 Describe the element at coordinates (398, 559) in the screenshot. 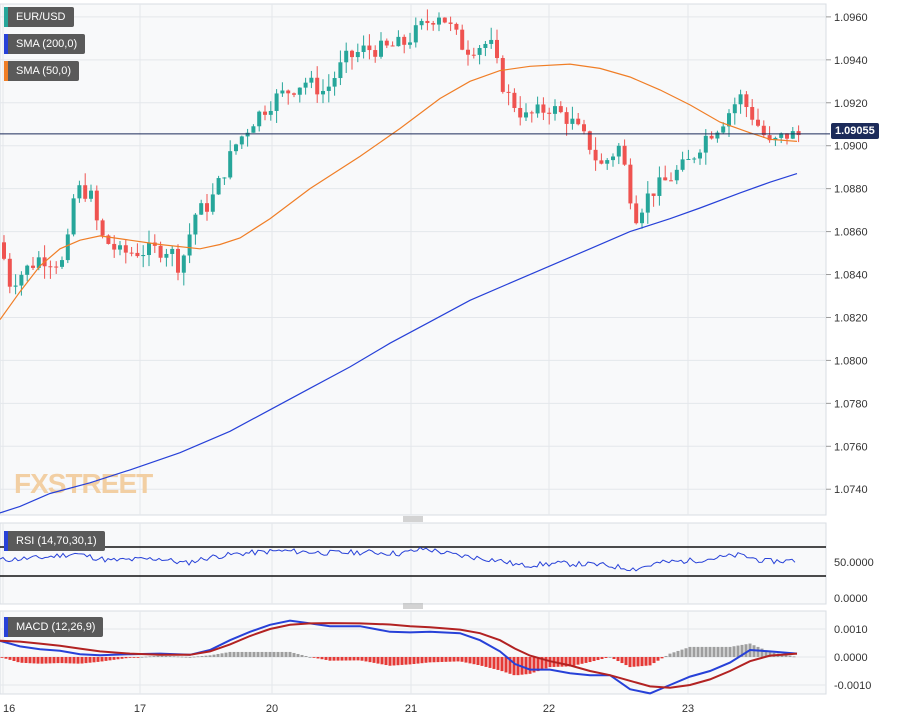

I see `rsi-line` at that location.